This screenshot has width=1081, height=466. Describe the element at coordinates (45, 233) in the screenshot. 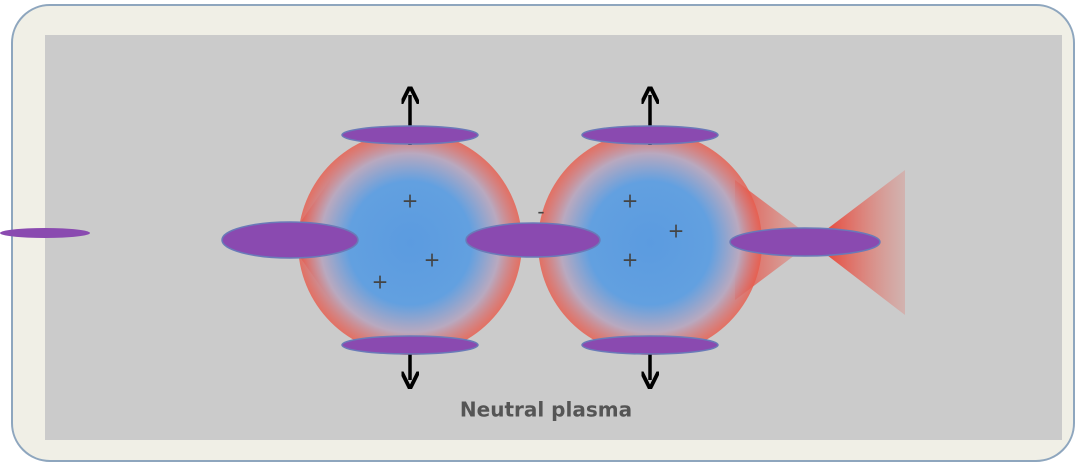

I see `incoming-beam` at that location.